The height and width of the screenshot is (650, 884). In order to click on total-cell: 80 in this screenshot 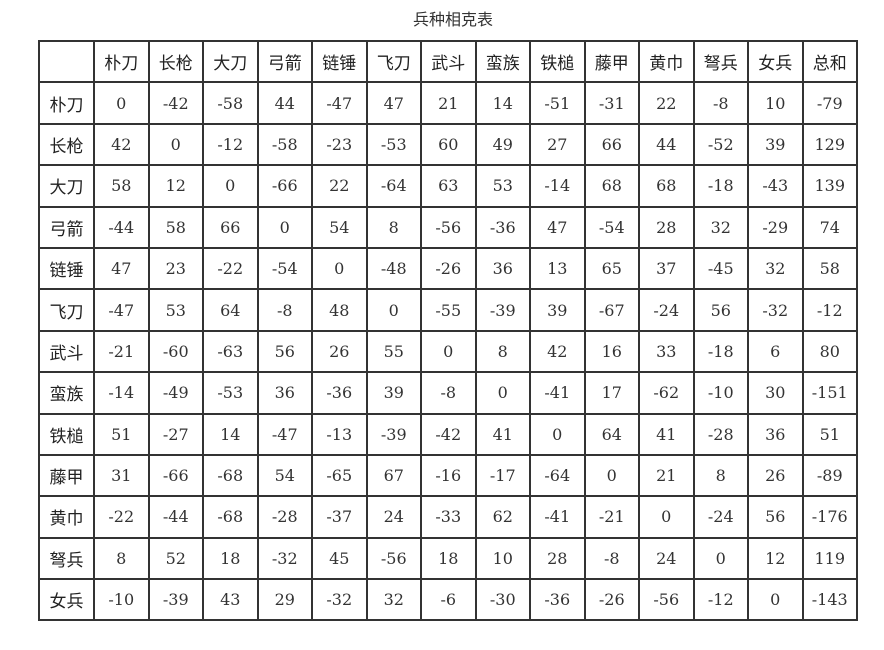, I will do `click(829, 351)`.